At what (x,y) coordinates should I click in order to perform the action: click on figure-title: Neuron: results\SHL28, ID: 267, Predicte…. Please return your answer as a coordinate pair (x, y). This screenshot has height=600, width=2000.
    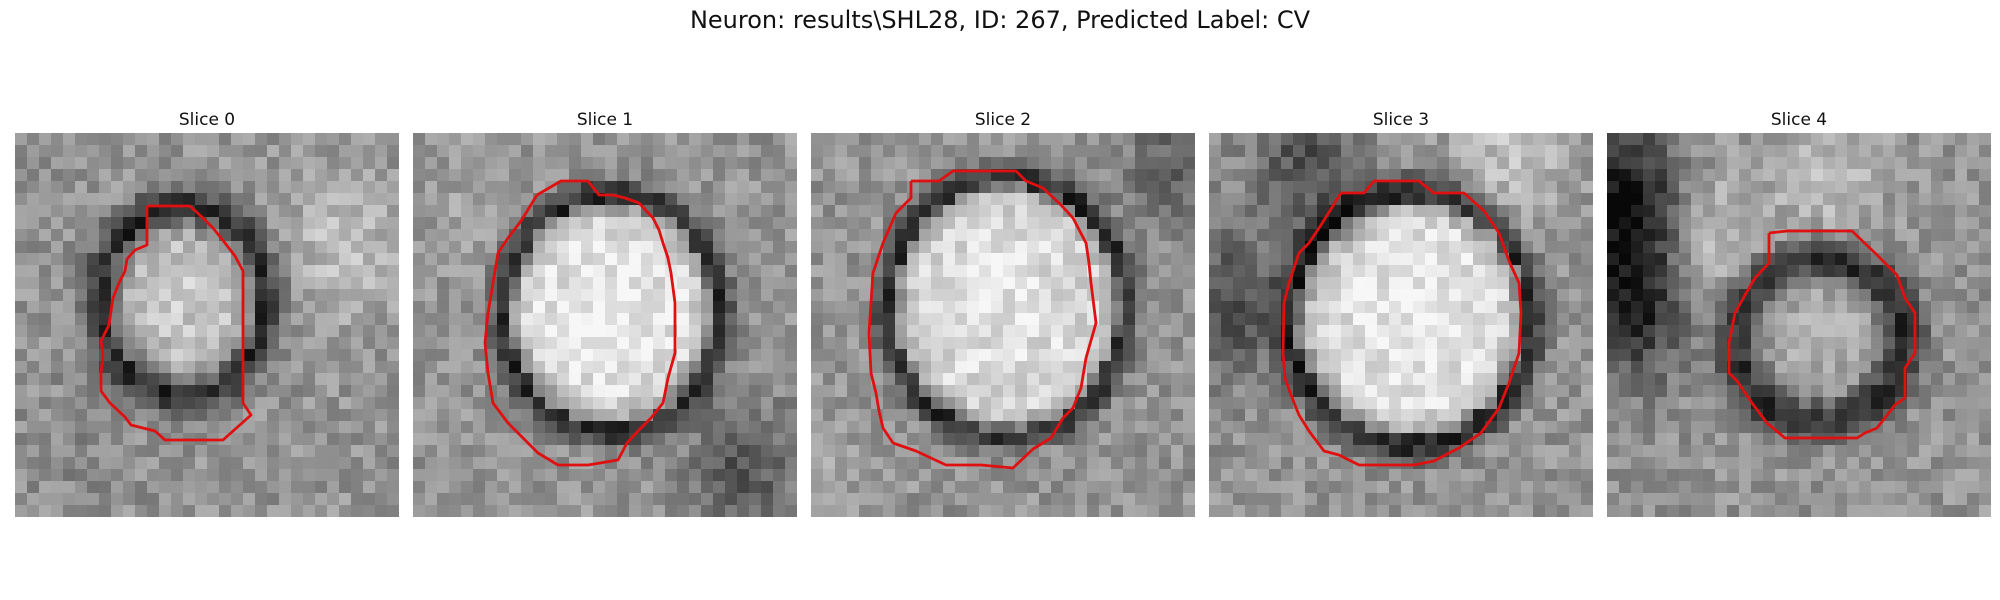
    Looking at the image, I should click on (1000, 20).